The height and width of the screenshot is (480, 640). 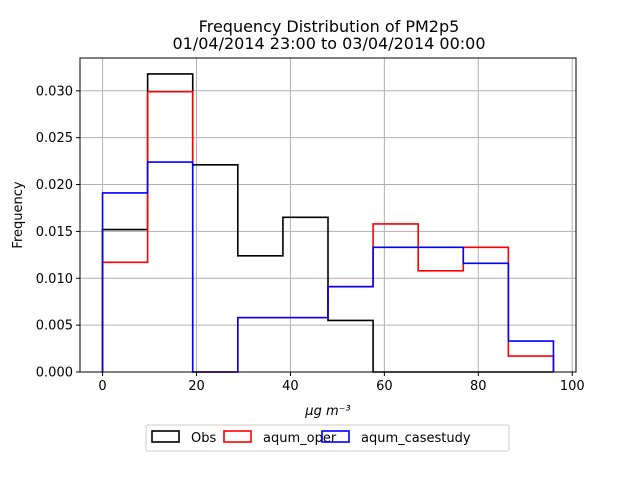 What do you see at coordinates (327, 411) in the screenshot?
I see `x-axis-label: μg m⁻³` at bounding box center [327, 411].